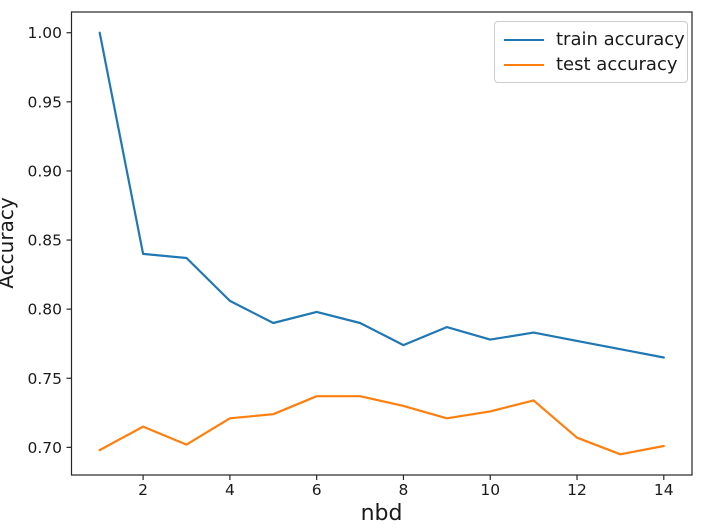  What do you see at coordinates (381, 513) in the screenshot?
I see `x-axis-label: nbd` at bounding box center [381, 513].